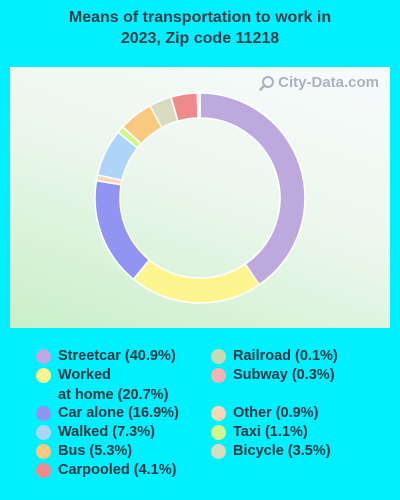 This screenshot has height=500, width=400. What do you see at coordinates (122, 230) in the screenshot?
I see `donut-slice-car-alone` at bounding box center [122, 230].